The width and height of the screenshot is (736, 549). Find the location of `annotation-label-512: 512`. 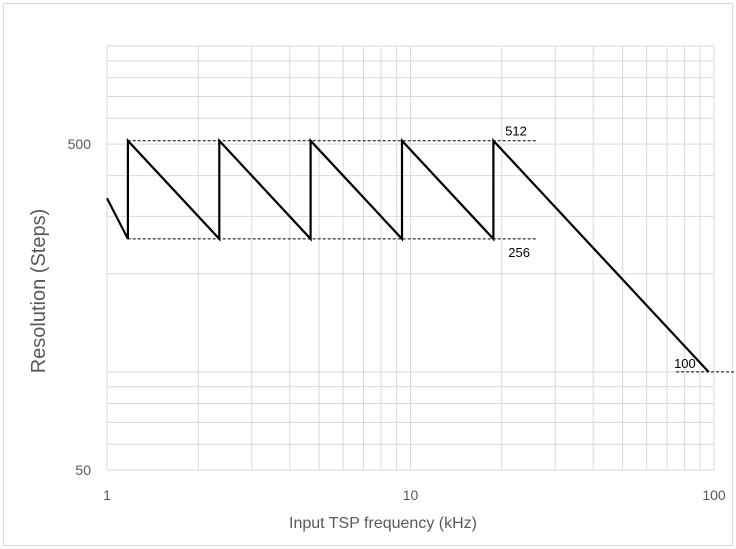

annotation-label-512: 512 is located at coordinates (516, 131).